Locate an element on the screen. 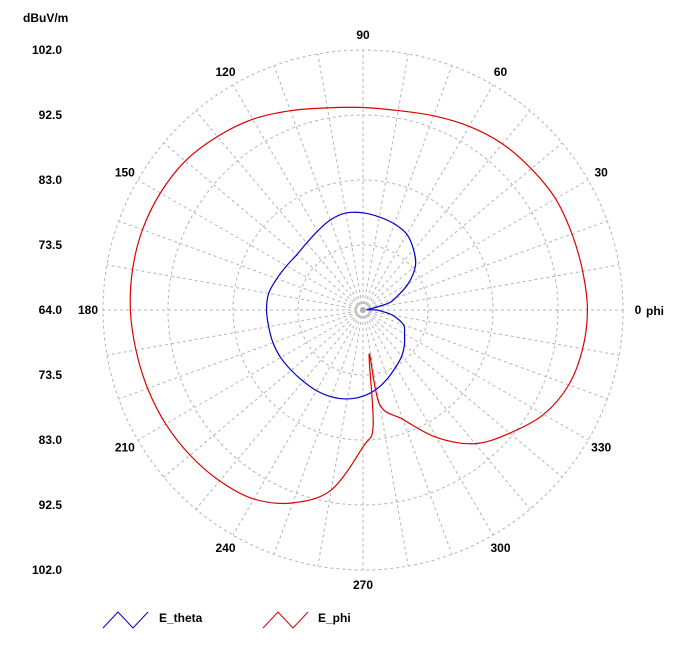 The height and width of the screenshot is (649, 693). angle-label-60: 60 is located at coordinates (501, 72).